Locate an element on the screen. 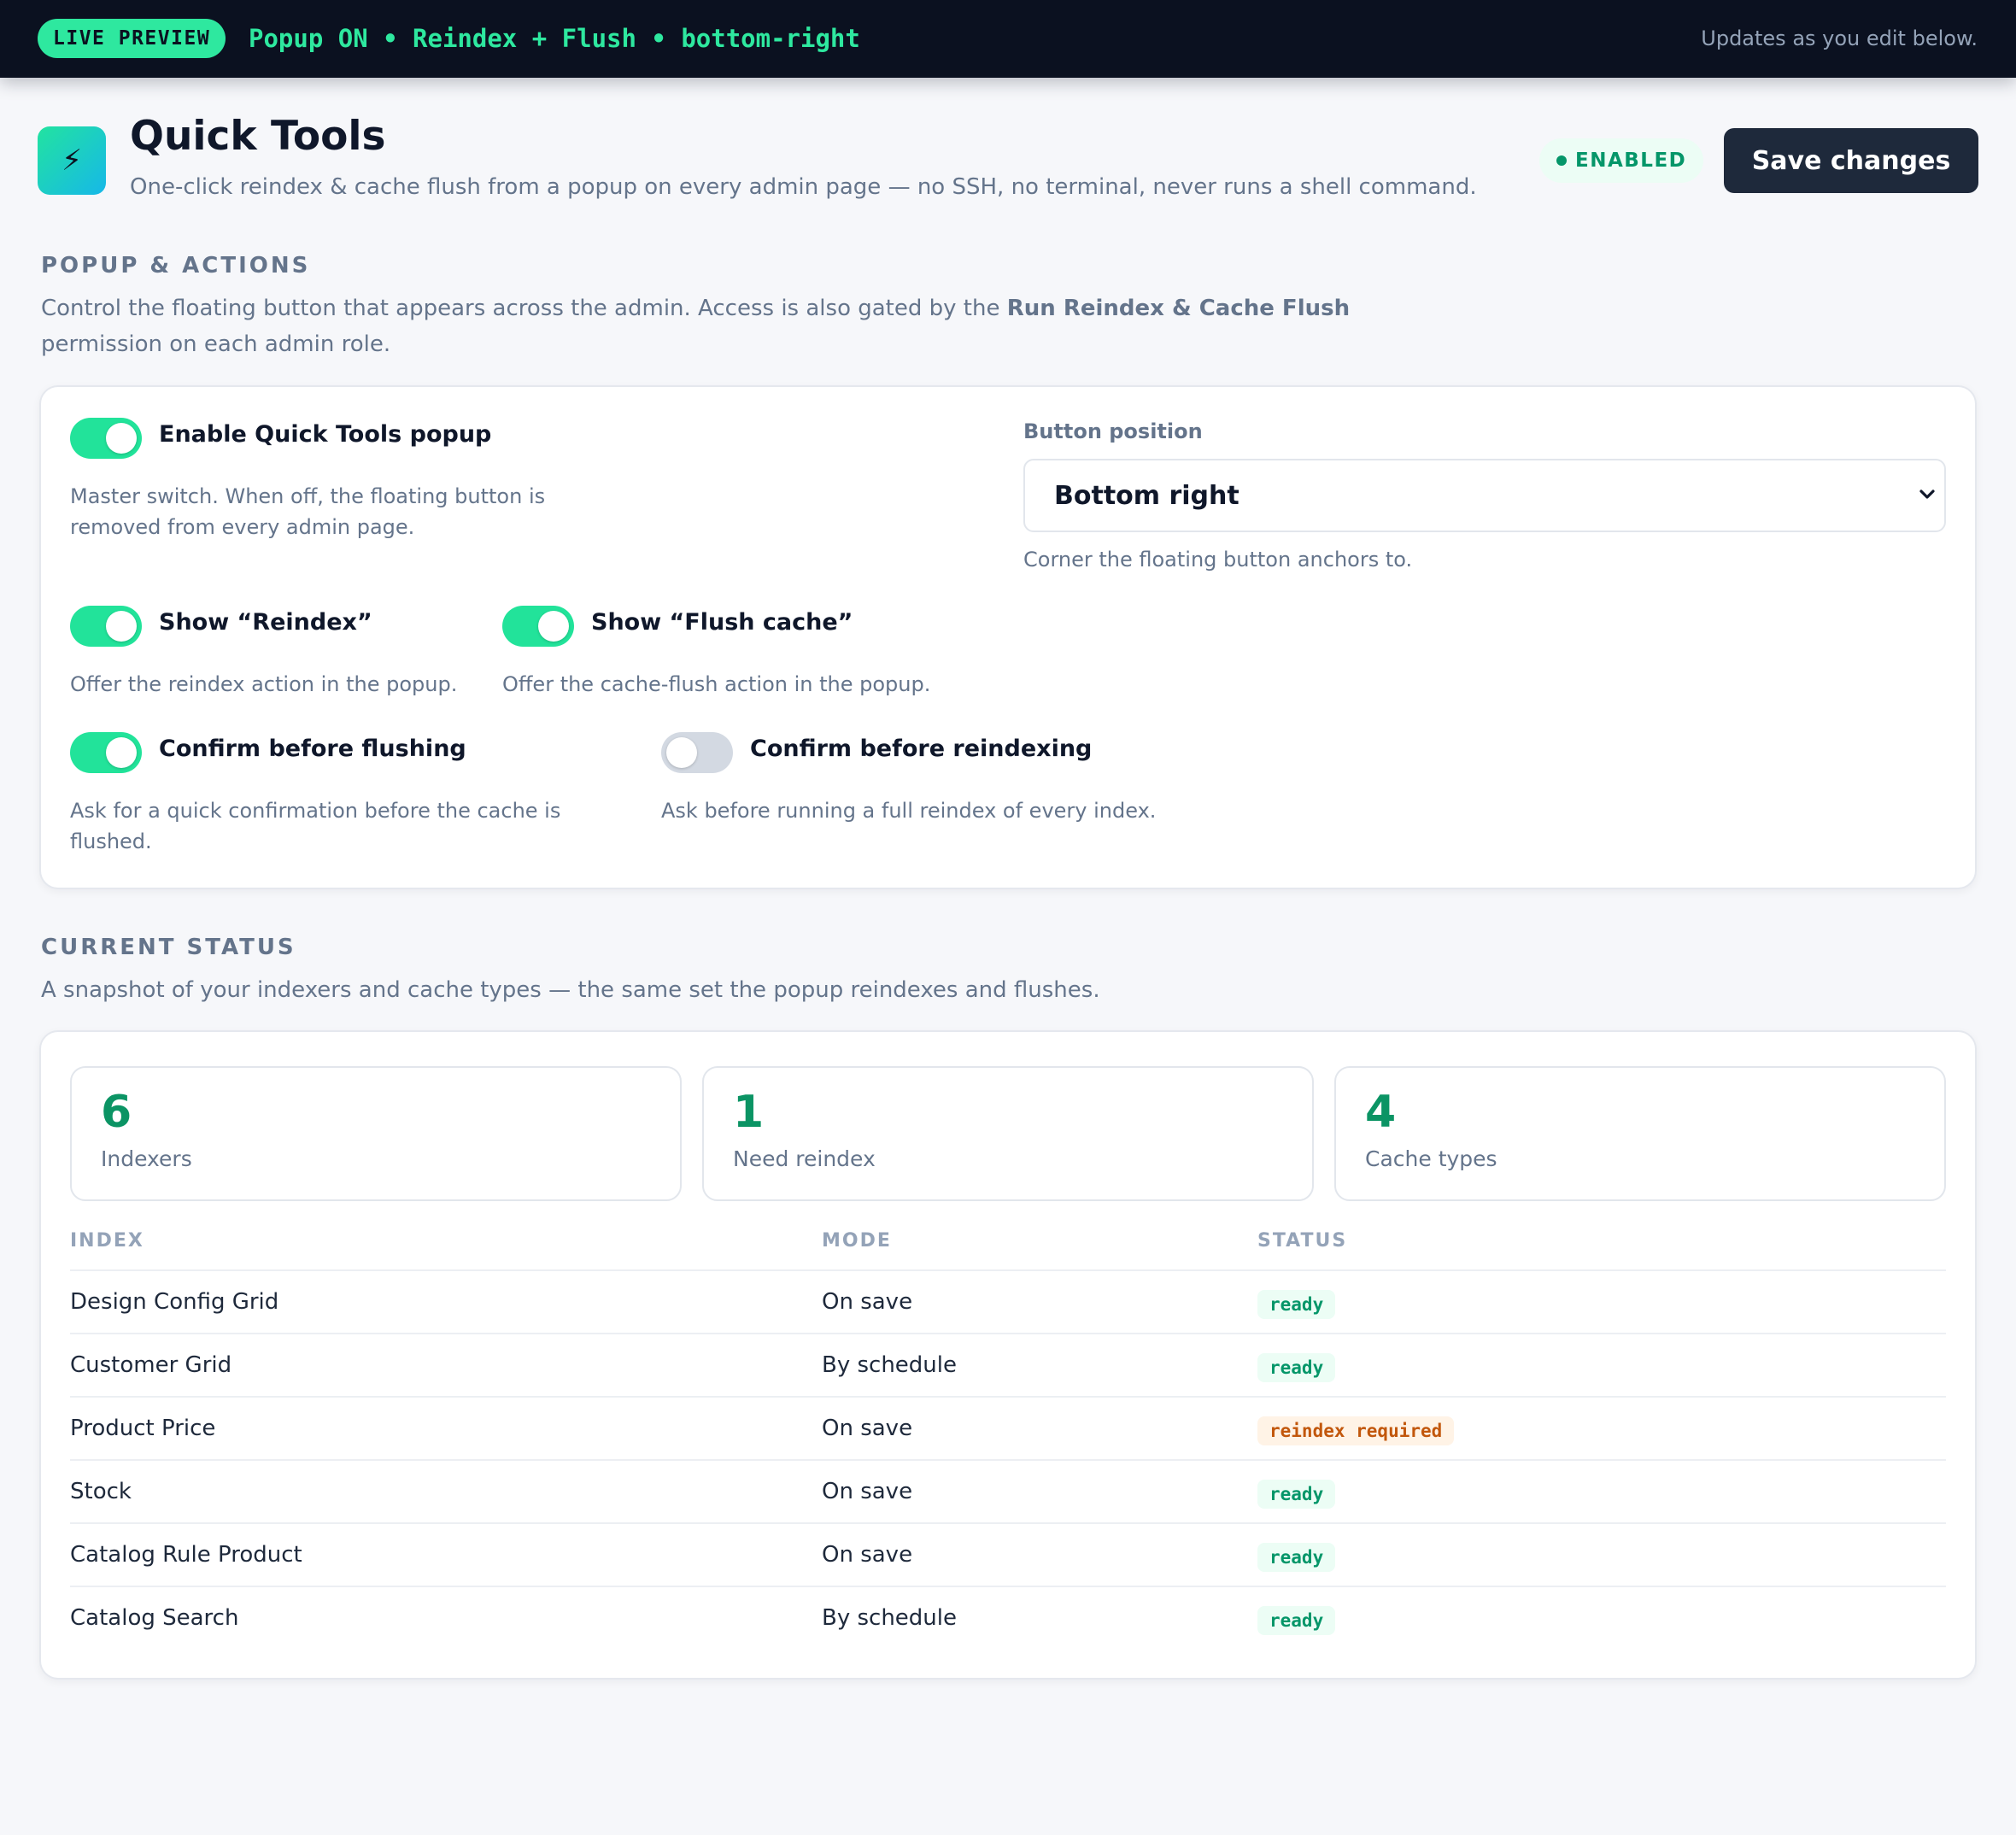 The height and width of the screenshot is (1835, 2016). status-dot-icon is located at coordinates (1561, 160).